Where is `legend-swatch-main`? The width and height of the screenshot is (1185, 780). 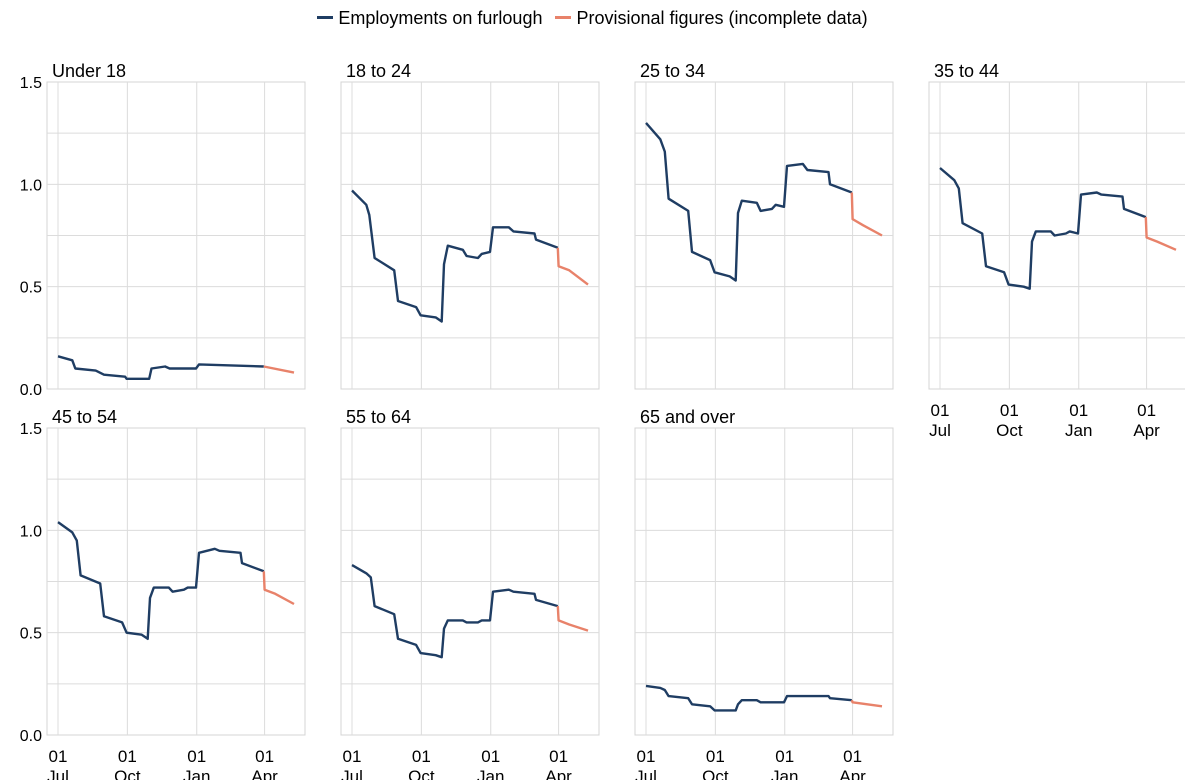 legend-swatch-main is located at coordinates (325, 17).